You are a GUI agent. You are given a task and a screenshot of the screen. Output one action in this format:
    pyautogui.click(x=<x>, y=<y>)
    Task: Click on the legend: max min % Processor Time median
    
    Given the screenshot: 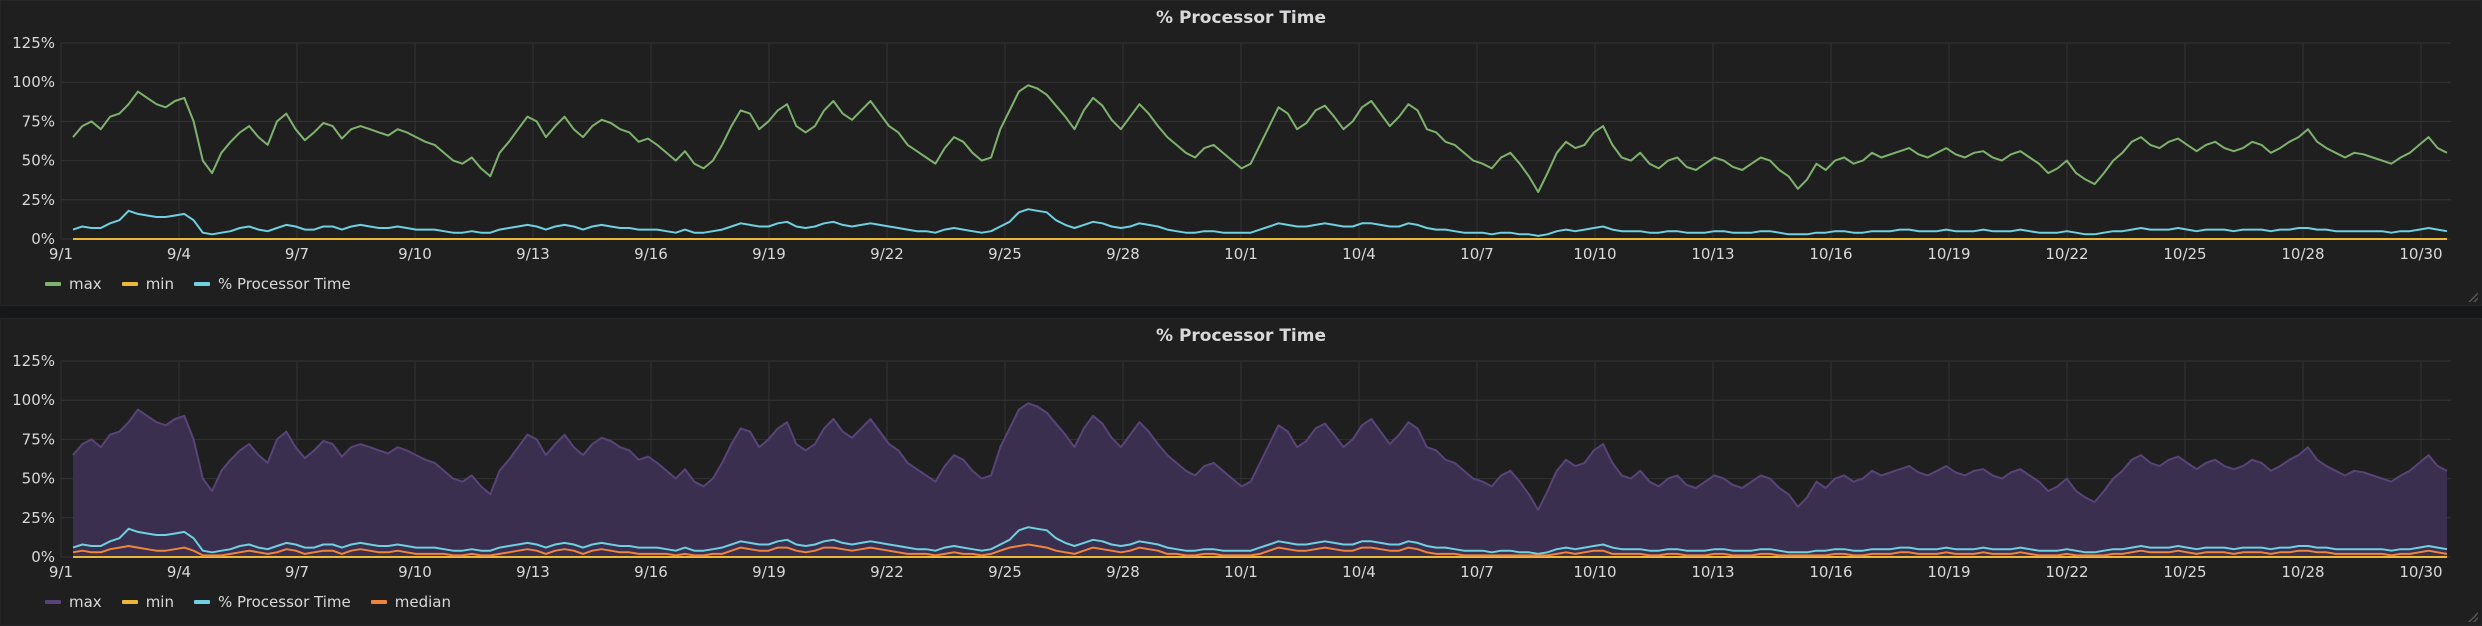 What is the action you would take?
    pyautogui.click(x=248, y=602)
    